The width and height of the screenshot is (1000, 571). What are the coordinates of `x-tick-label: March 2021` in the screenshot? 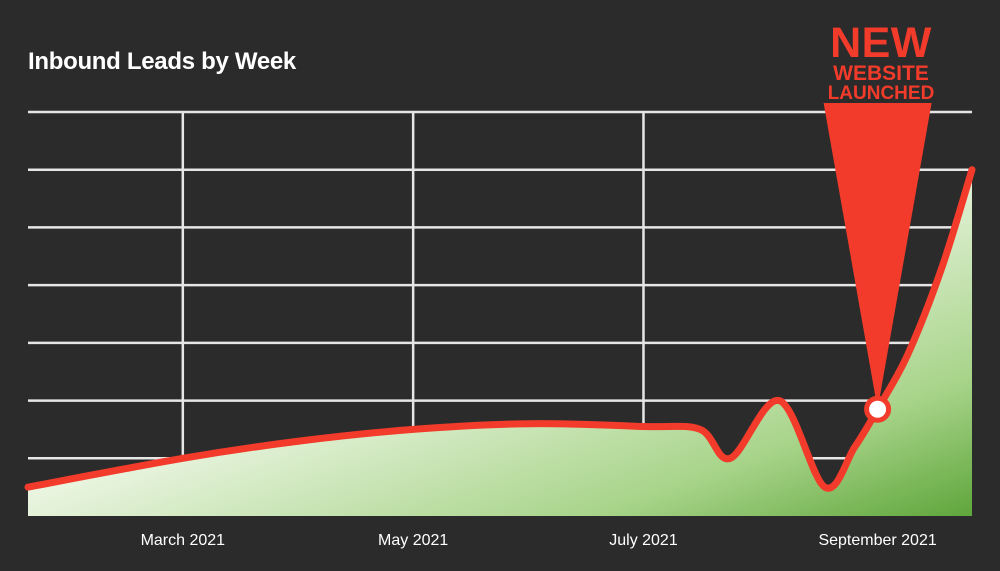 It's located at (183, 540).